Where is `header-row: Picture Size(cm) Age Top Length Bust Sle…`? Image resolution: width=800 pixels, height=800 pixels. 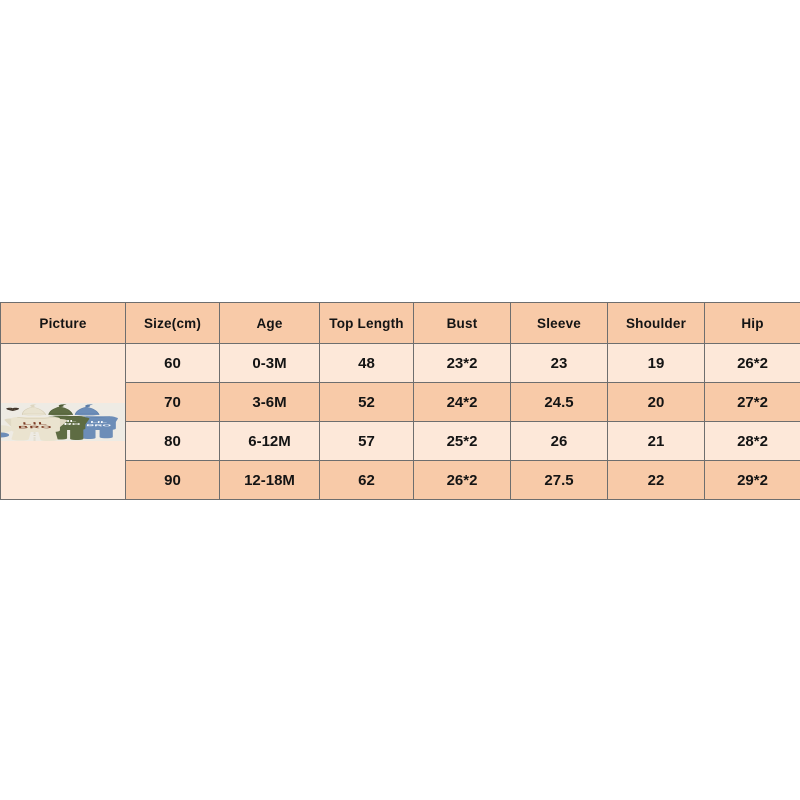
header-row: Picture Size(cm) Age Top Length Bust Sle… is located at coordinates (400, 323).